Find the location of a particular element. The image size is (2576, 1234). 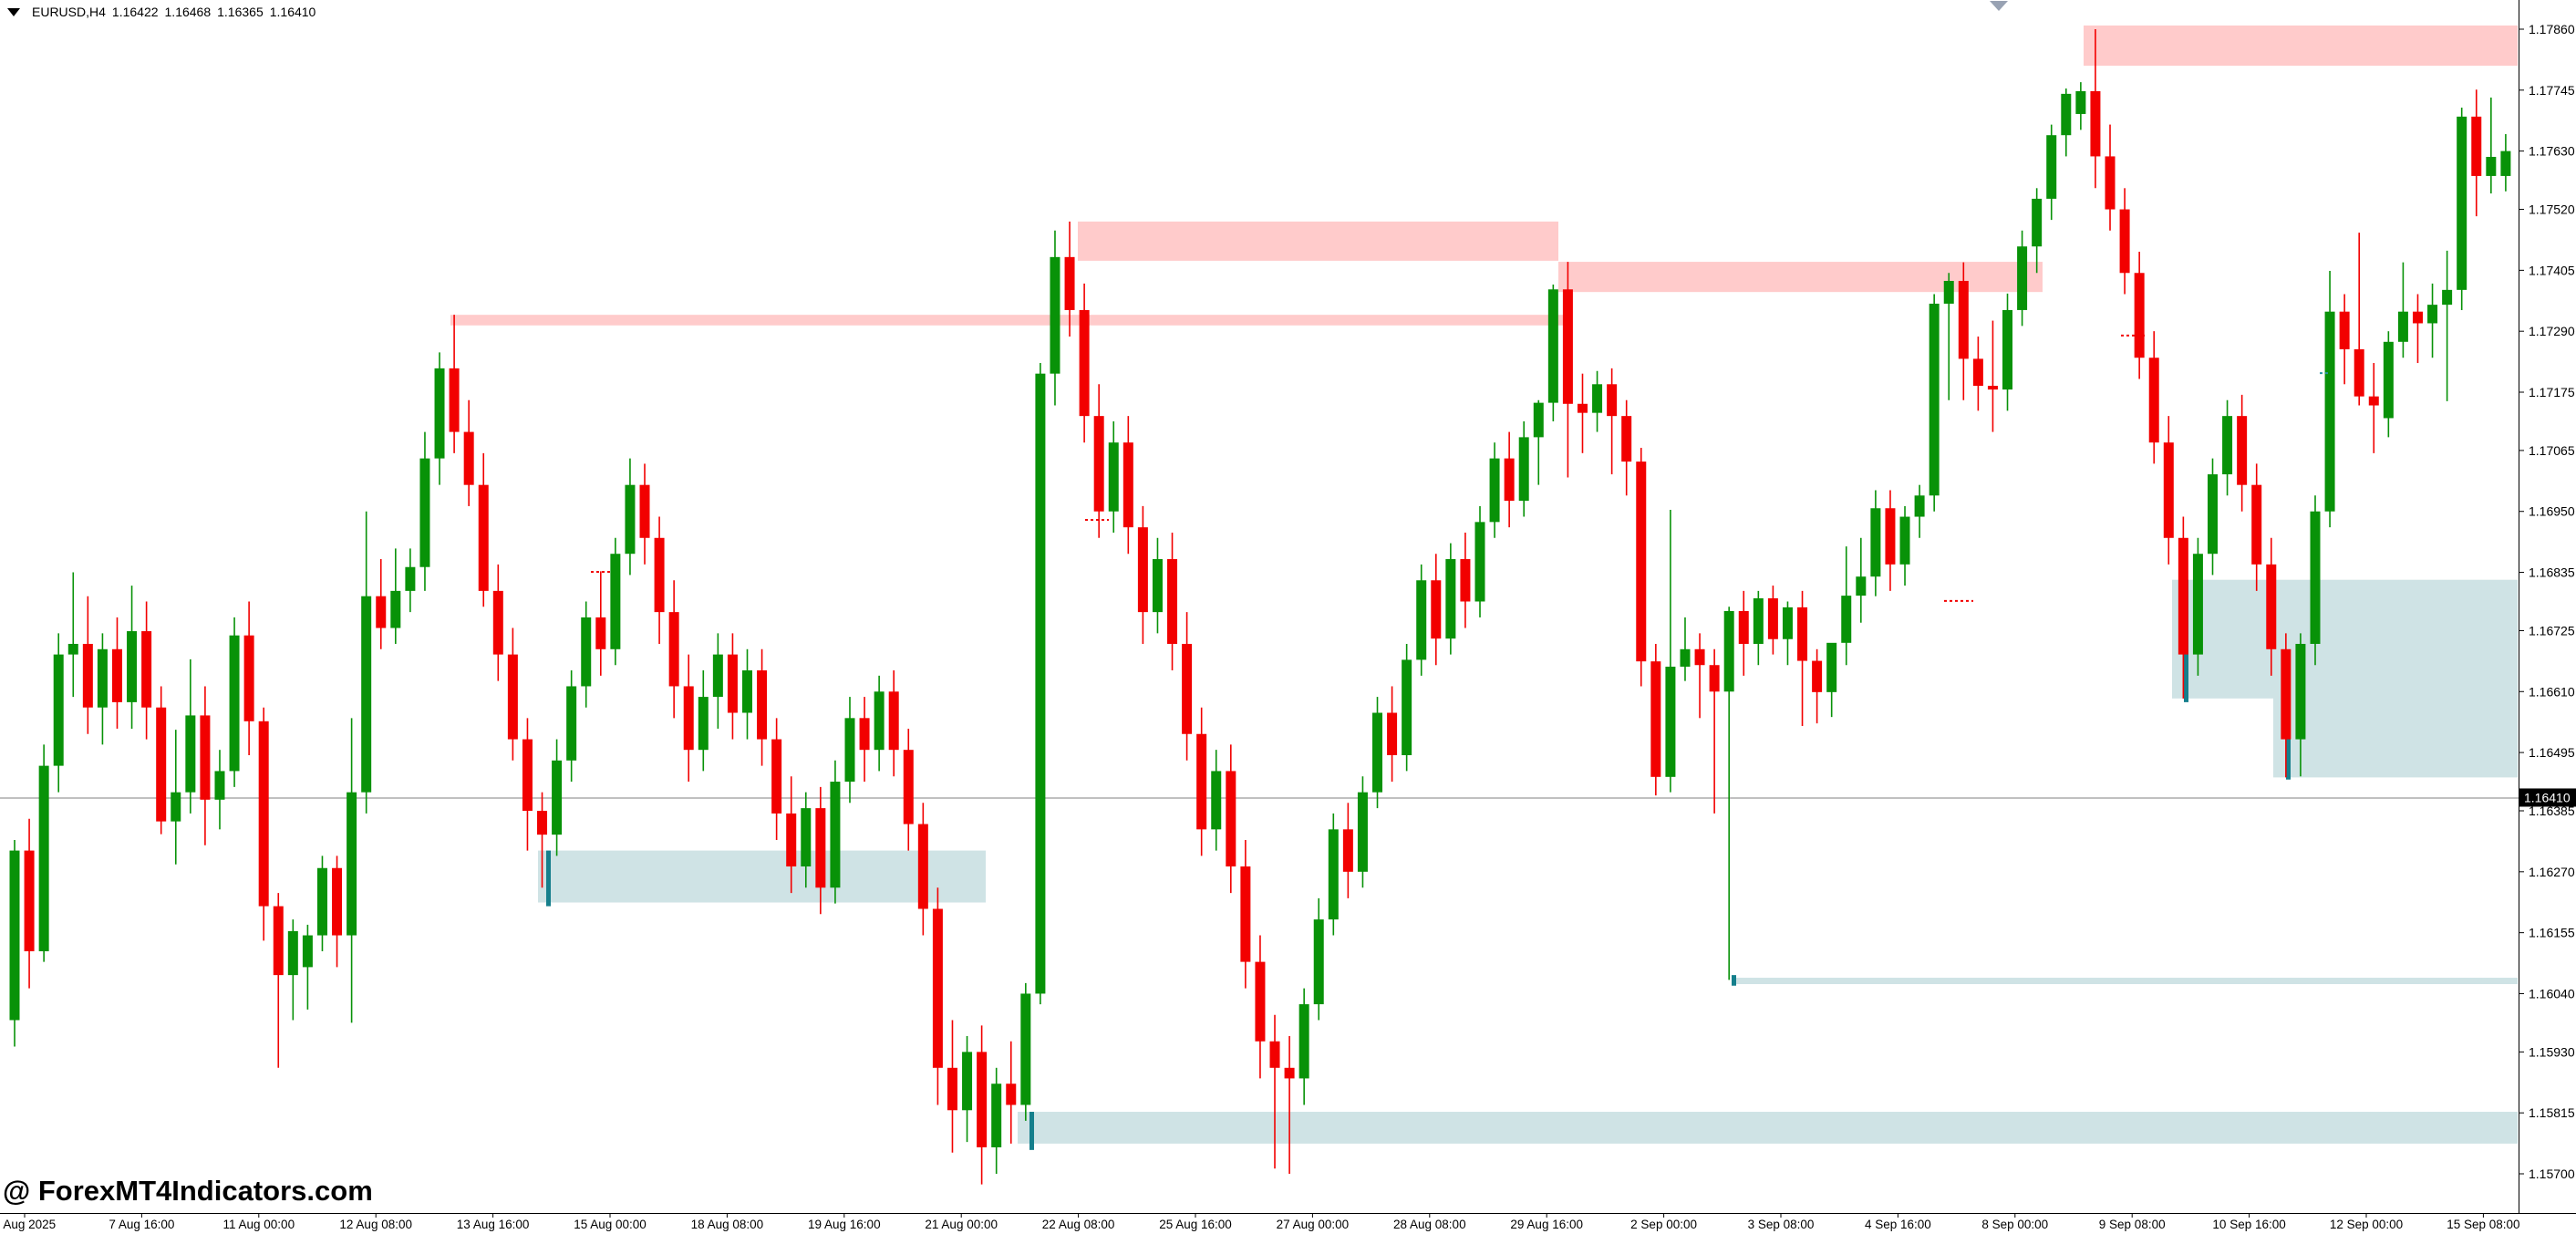

demand-zone-sep10-upper is located at coordinates (2222, 639).